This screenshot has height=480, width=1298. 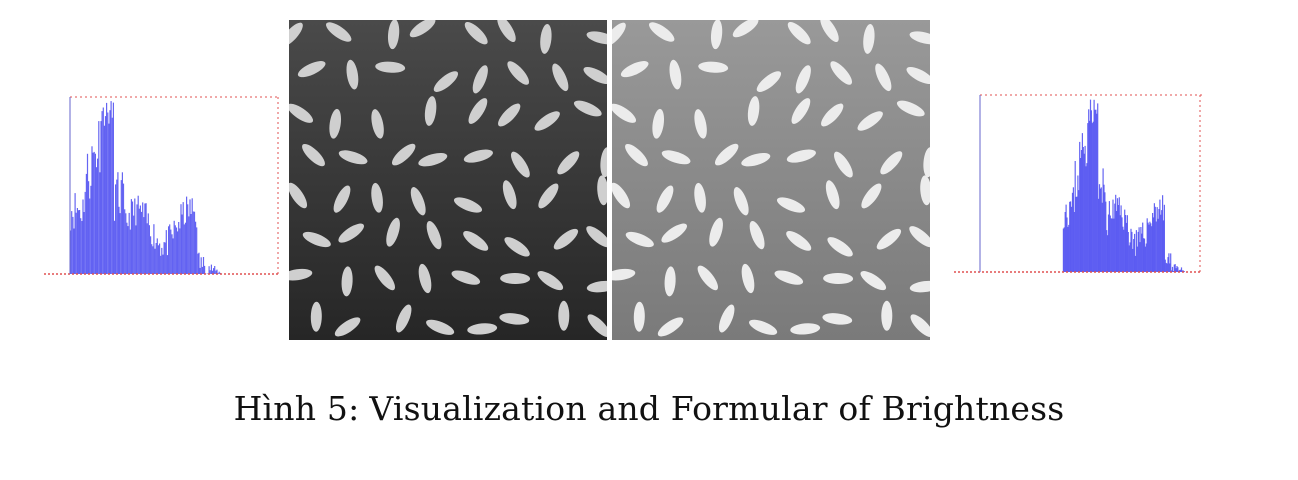 What do you see at coordinates (1078, 185) in the screenshot?
I see `histogram-brightened-plot` at bounding box center [1078, 185].